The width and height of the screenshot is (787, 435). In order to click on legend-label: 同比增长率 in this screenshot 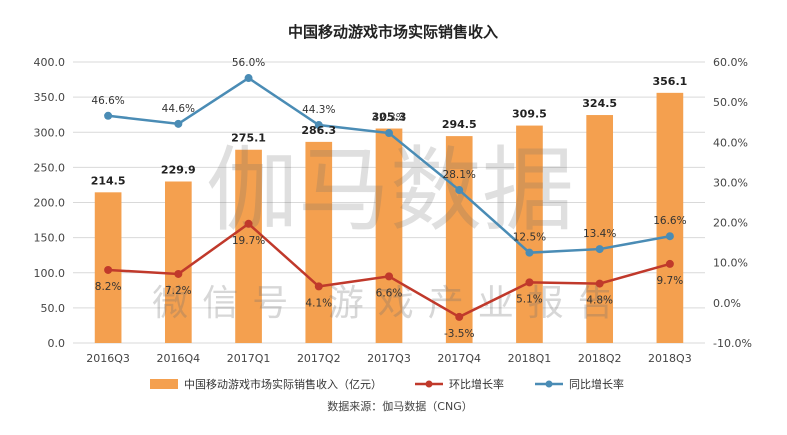, I will do `click(596, 384)`.